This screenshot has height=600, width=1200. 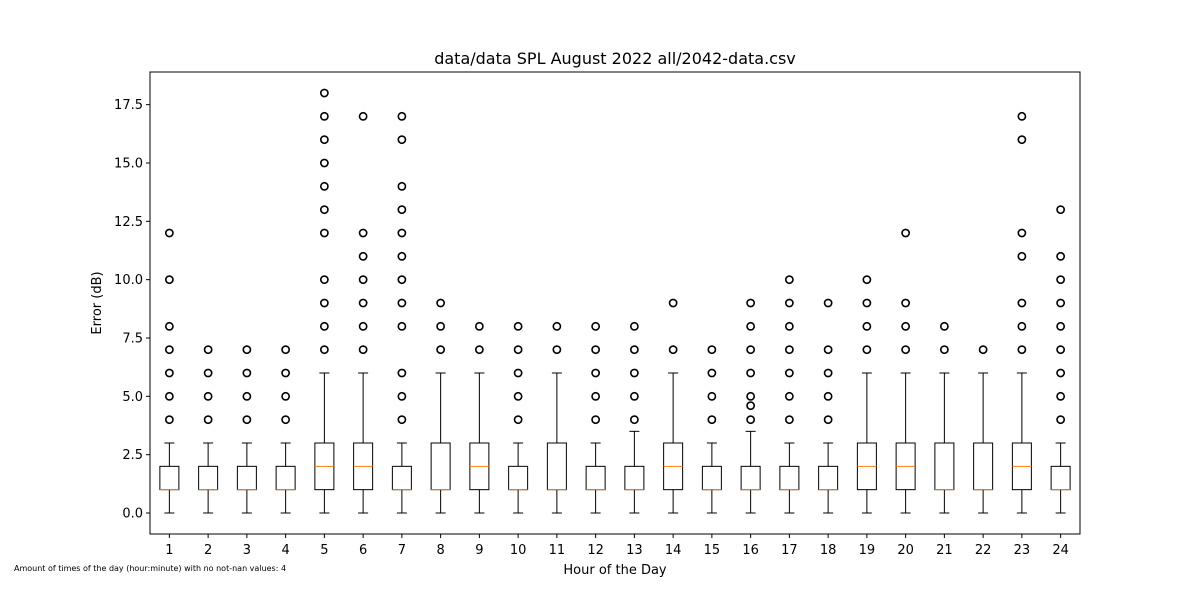 I want to click on x-tick-label: 6, so click(x=363, y=550).